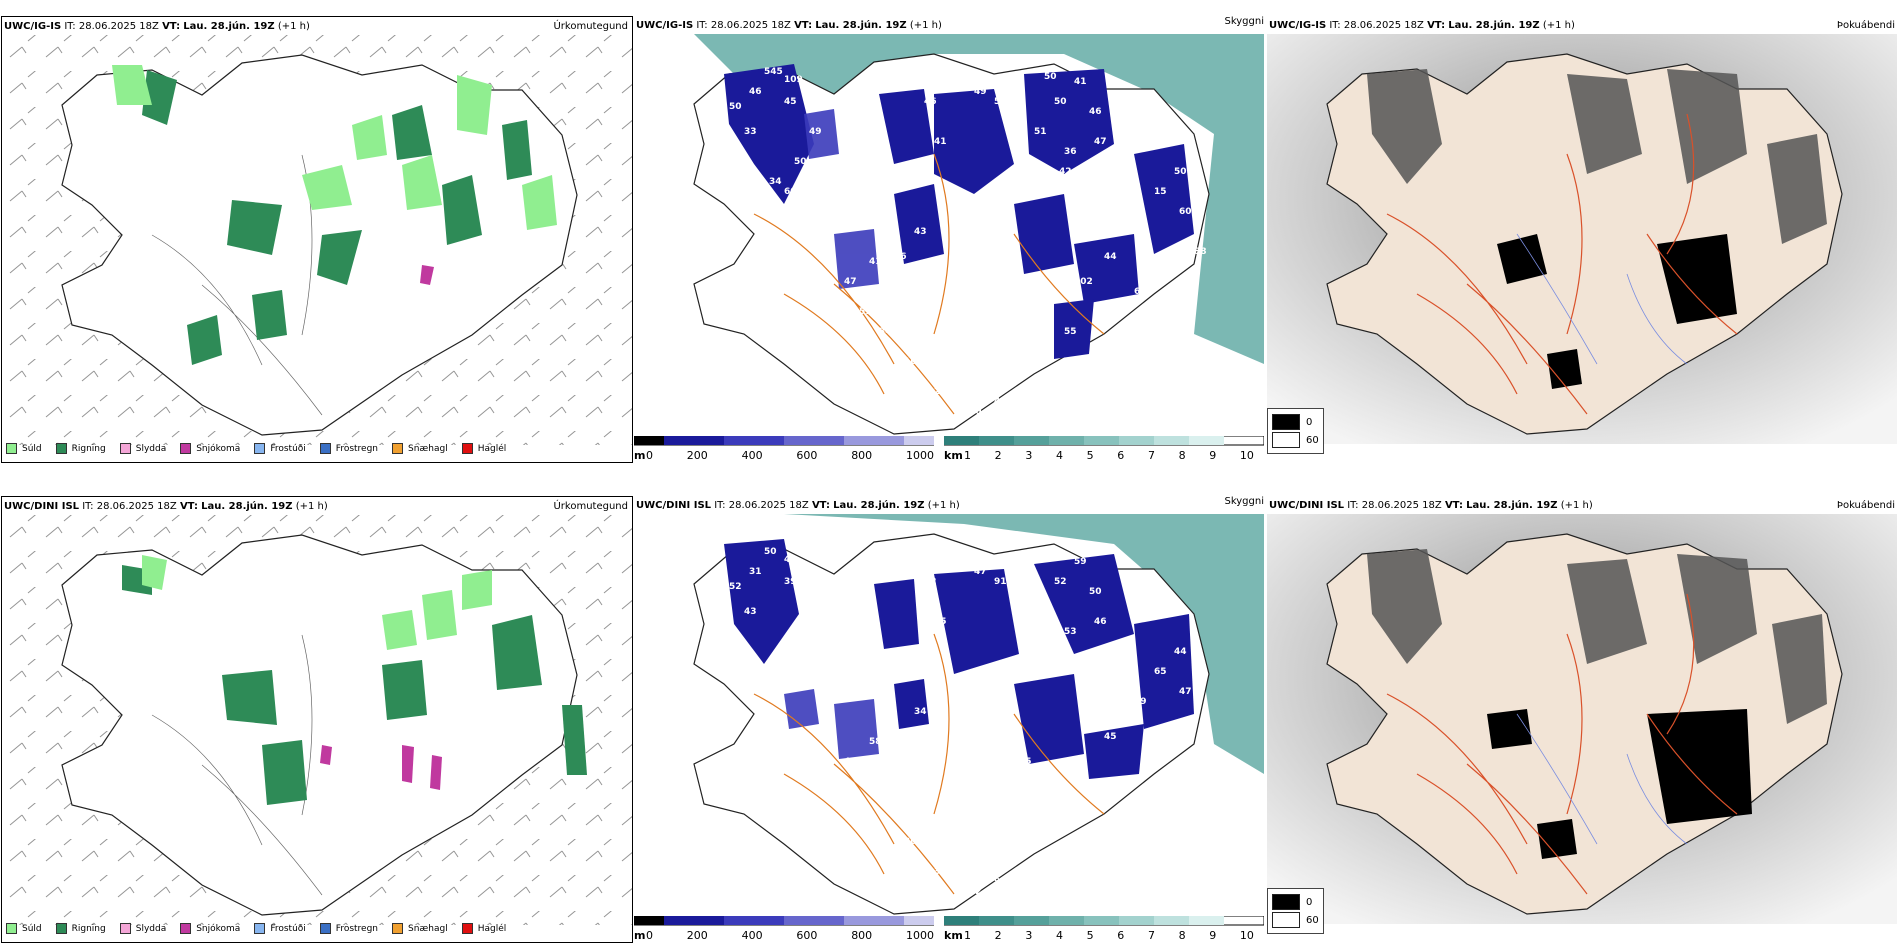 The image size is (1900, 950). Describe the element at coordinates (1030, 652) in the screenshot. I see `cloud-base-value: 62` at that location.